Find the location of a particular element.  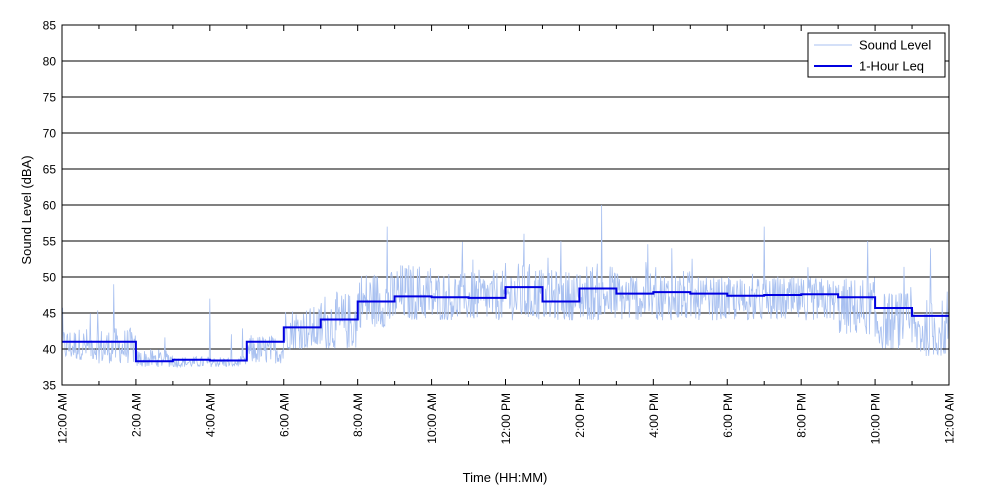

legend-box is located at coordinates (876, 55).